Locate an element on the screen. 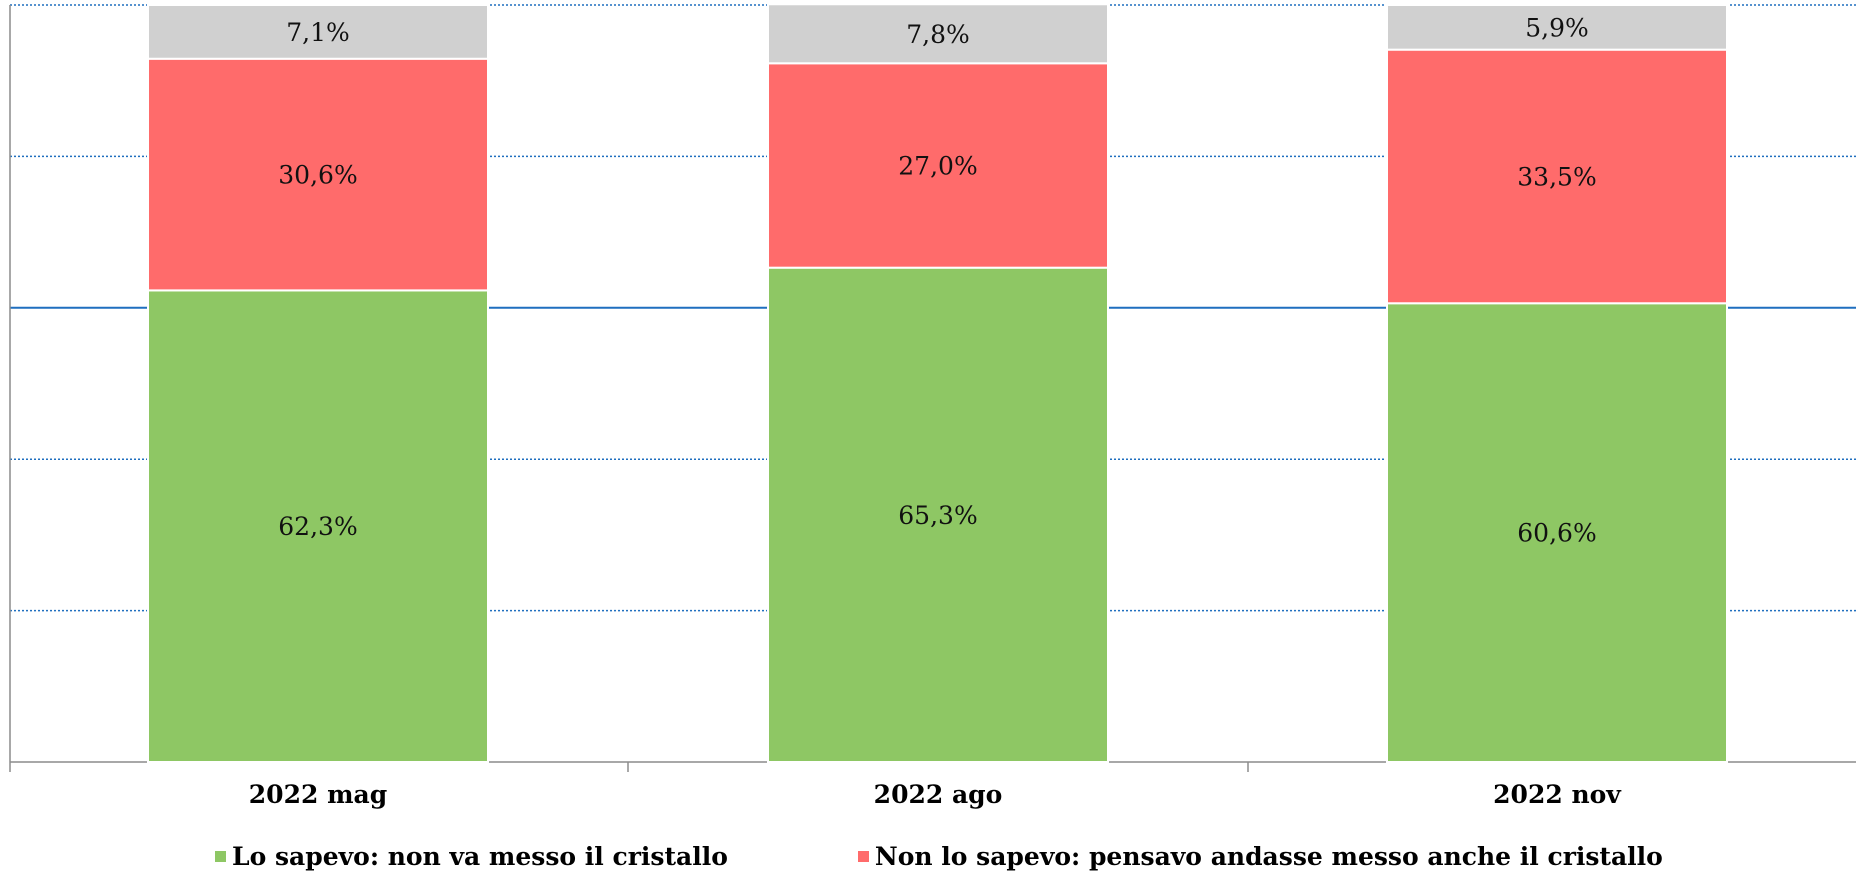 The height and width of the screenshot is (875, 1856). category-label-1: 2022 ago is located at coordinates (938, 794).